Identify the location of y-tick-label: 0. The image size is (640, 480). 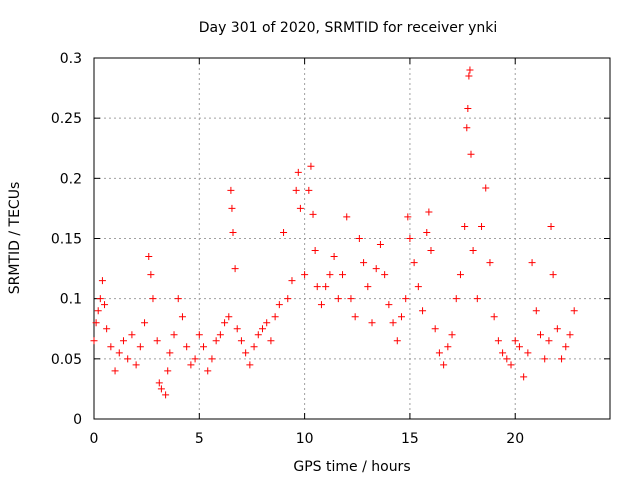
(77, 420).